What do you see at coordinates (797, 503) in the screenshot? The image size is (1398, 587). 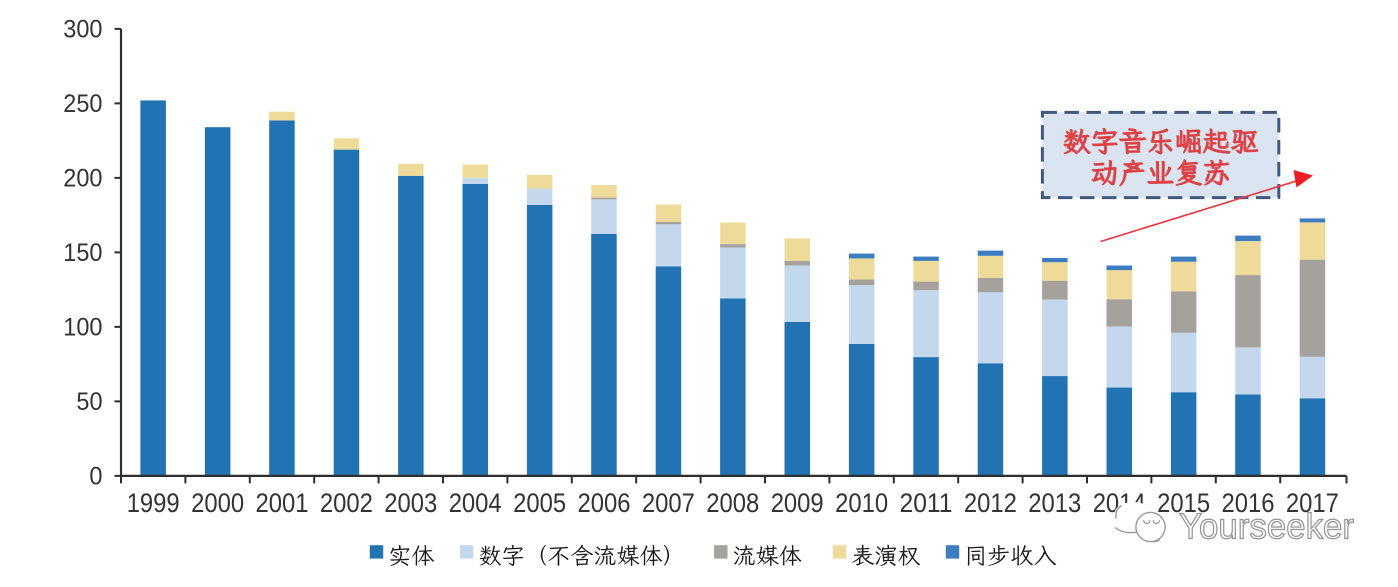 I see `svg-text: 2009` at bounding box center [797, 503].